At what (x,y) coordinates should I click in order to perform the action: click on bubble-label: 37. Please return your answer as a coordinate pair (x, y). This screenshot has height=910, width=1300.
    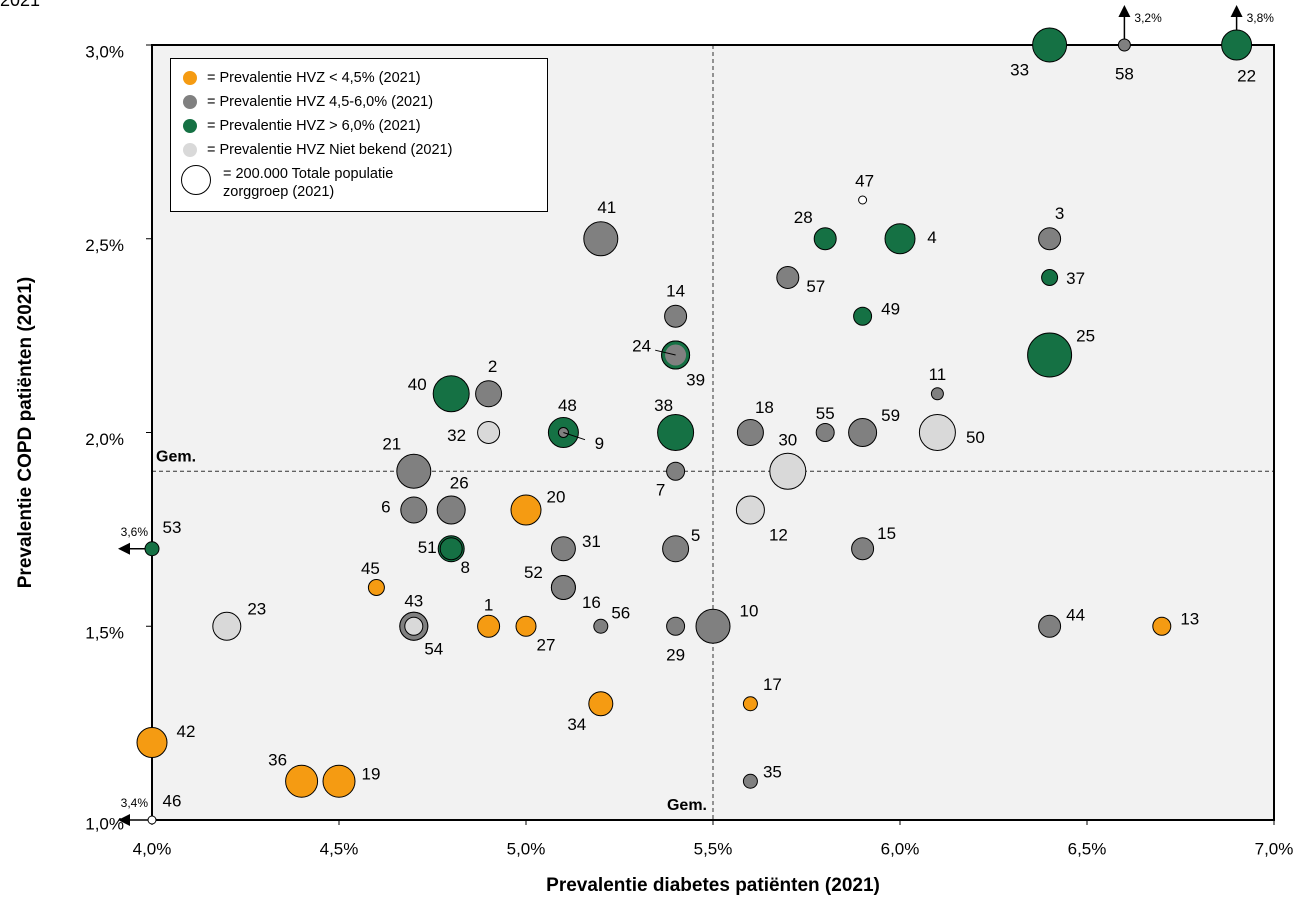
    Looking at the image, I should click on (1075, 278).